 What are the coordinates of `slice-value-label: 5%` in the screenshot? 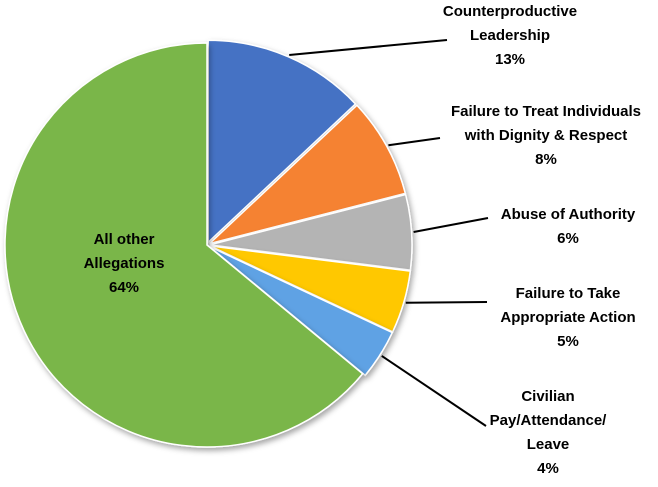 It's located at (568, 341).